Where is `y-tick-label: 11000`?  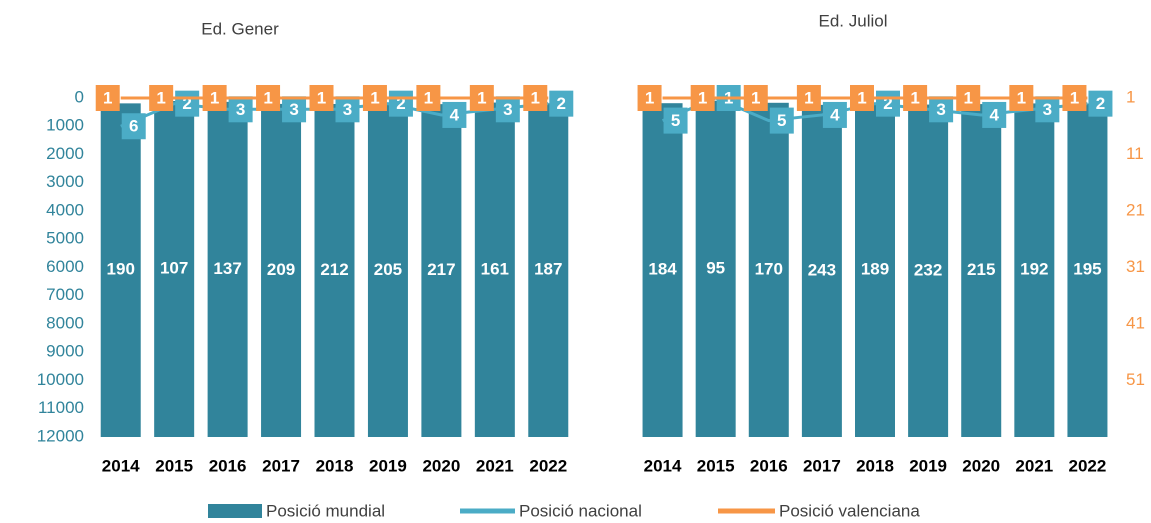 y-tick-label: 11000 is located at coordinates (61, 407).